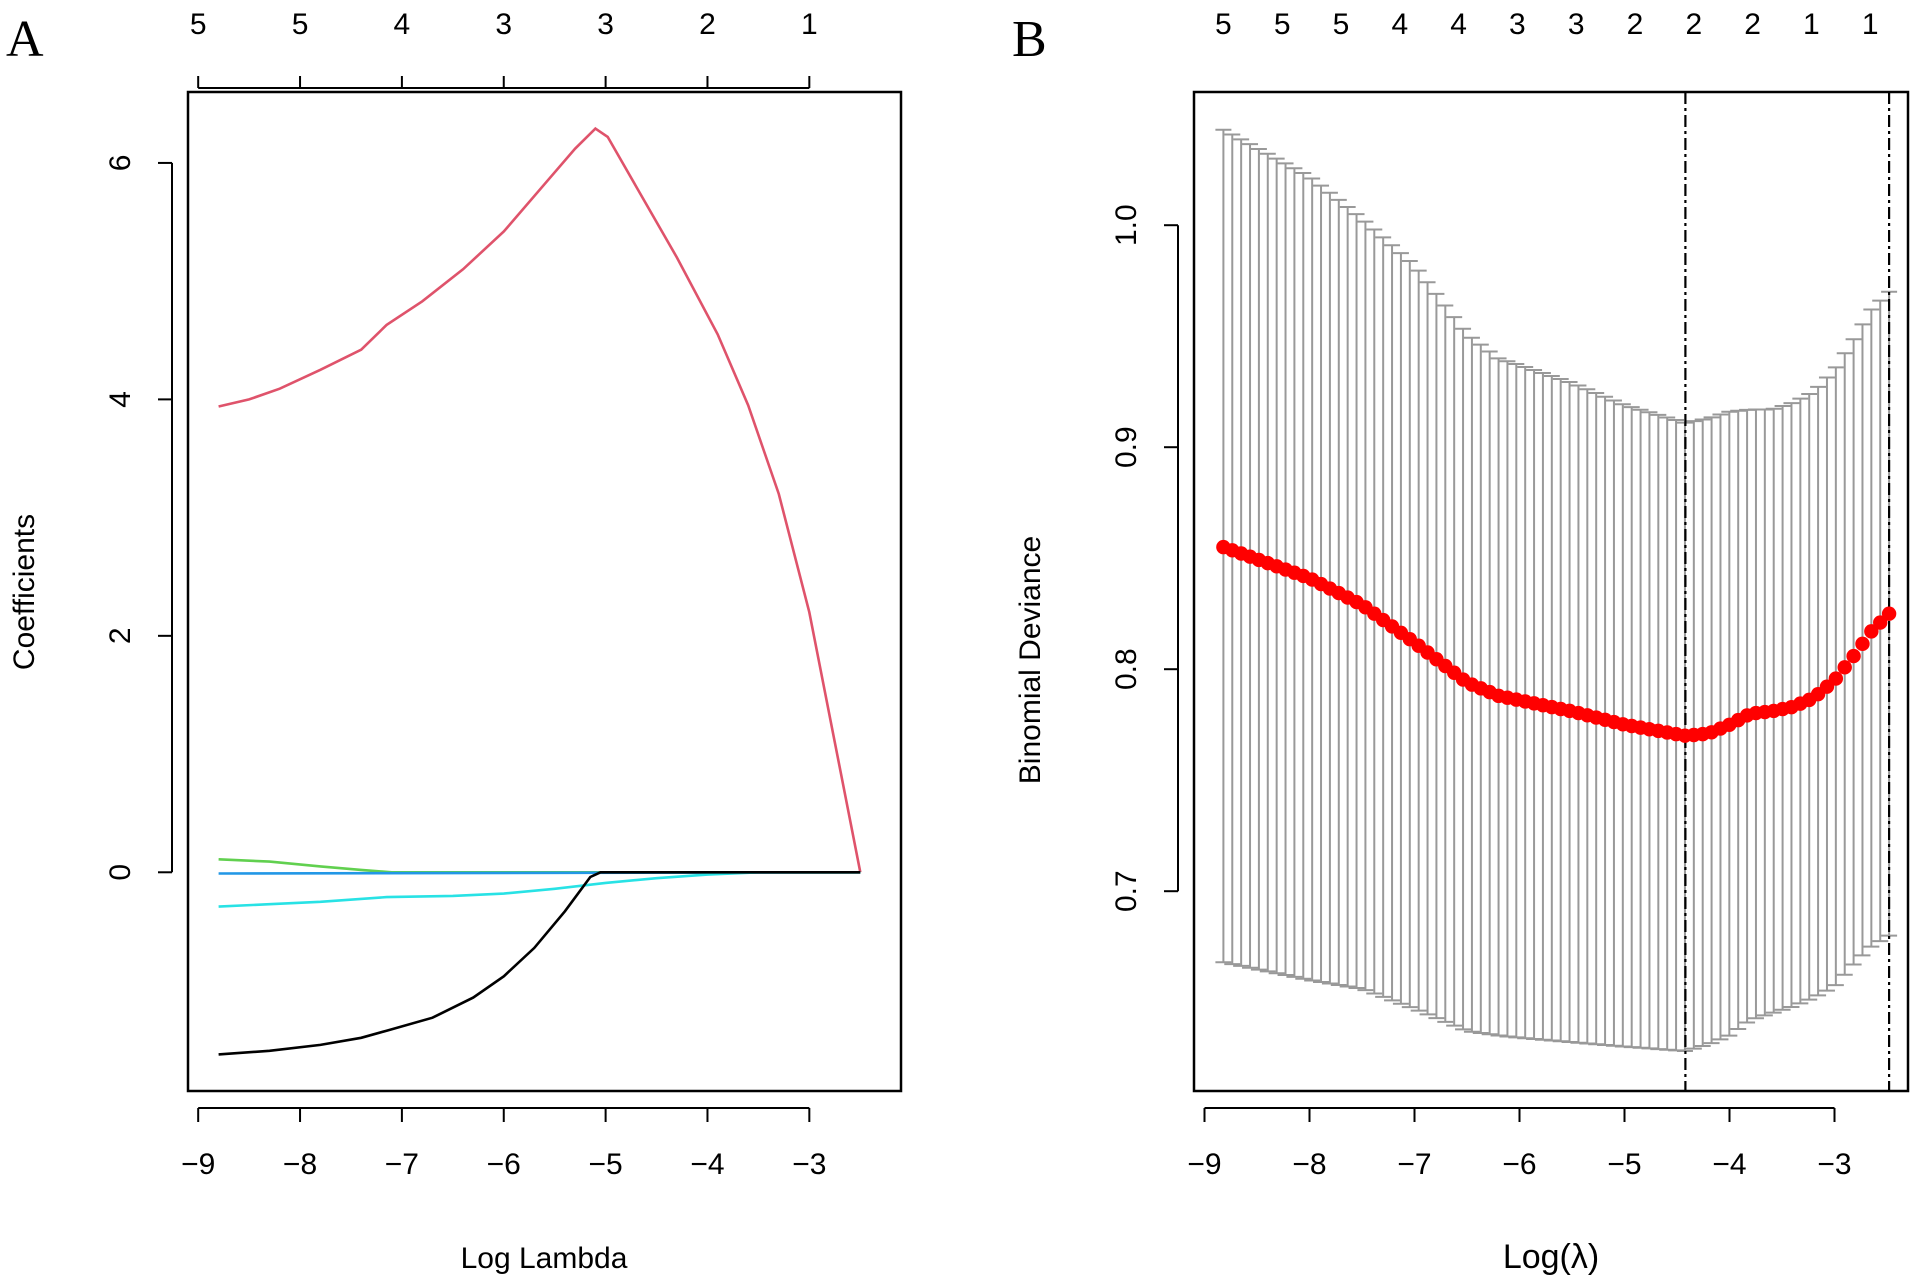 The height and width of the screenshot is (1287, 1914). What do you see at coordinates (1126, 447) in the screenshot?
I see `panel-b-y-tick-label: 0.9` at bounding box center [1126, 447].